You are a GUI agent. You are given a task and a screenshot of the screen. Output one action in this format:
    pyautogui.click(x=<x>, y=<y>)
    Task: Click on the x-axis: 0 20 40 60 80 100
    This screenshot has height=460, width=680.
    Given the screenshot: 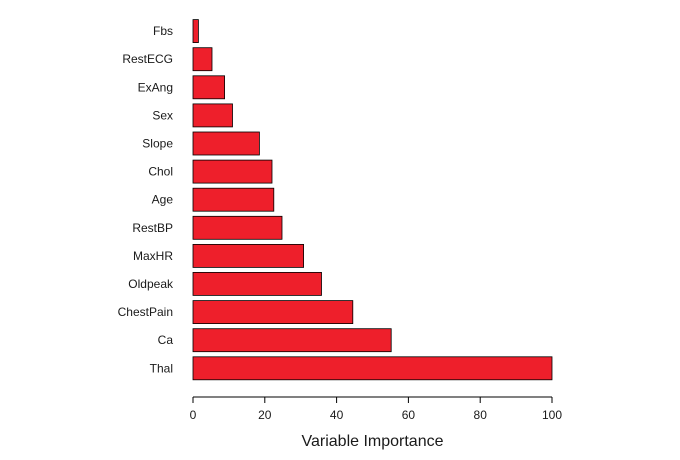 What is the action you would take?
    pyautogui.click(x=376, y=409)
    